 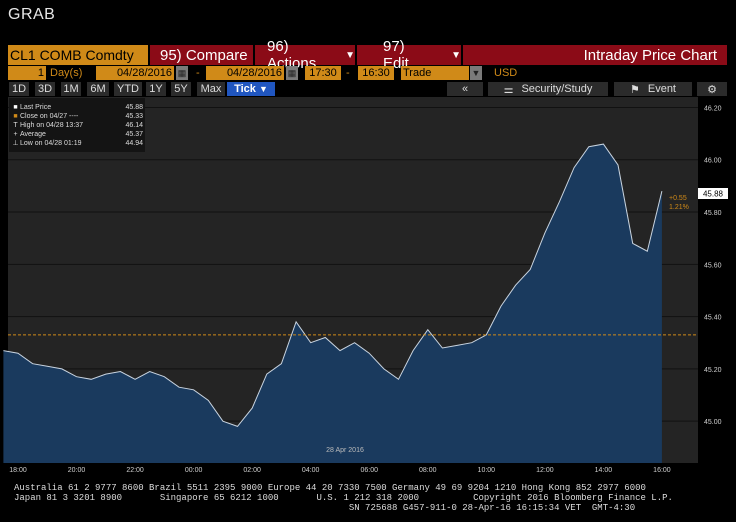 What do you see at coordinates (77, 134) in the screenshot?
I see `legend-entry: + Average 45.37` at bounding box center [77, 134].